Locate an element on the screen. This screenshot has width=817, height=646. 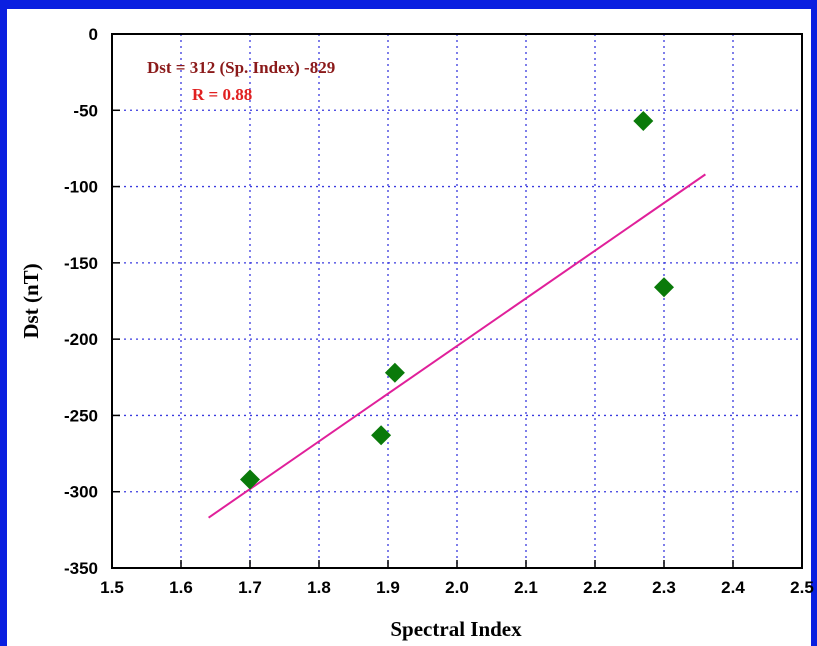
x-tick-labels: 1.5 1.6 1.7 1.8 1.9 2.0 2.1 2.2 2.3 2.4 2.5 is located at coordinates (457, 587).